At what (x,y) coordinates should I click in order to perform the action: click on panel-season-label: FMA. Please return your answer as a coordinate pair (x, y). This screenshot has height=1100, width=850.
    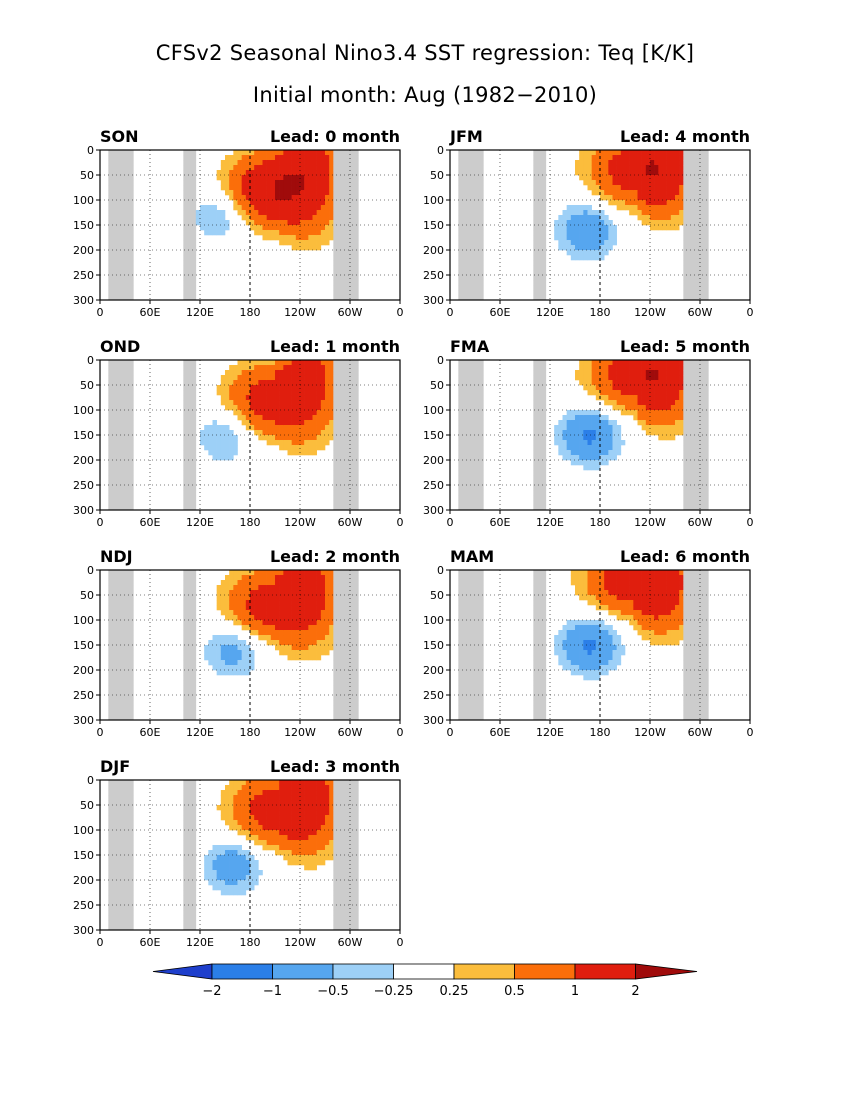
    Looking at the image, I should click on (470, 346).